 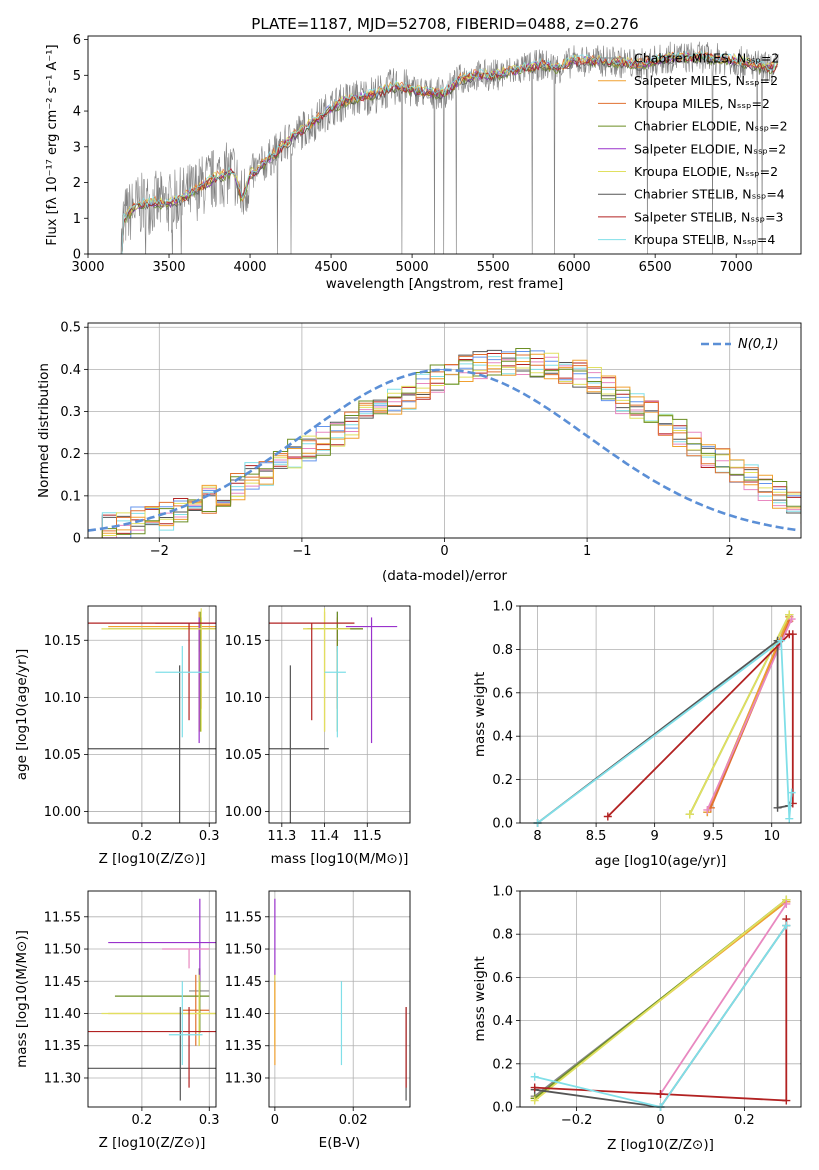 I want to click on y-tick-label: 11.45, so click(x=243, y=982).